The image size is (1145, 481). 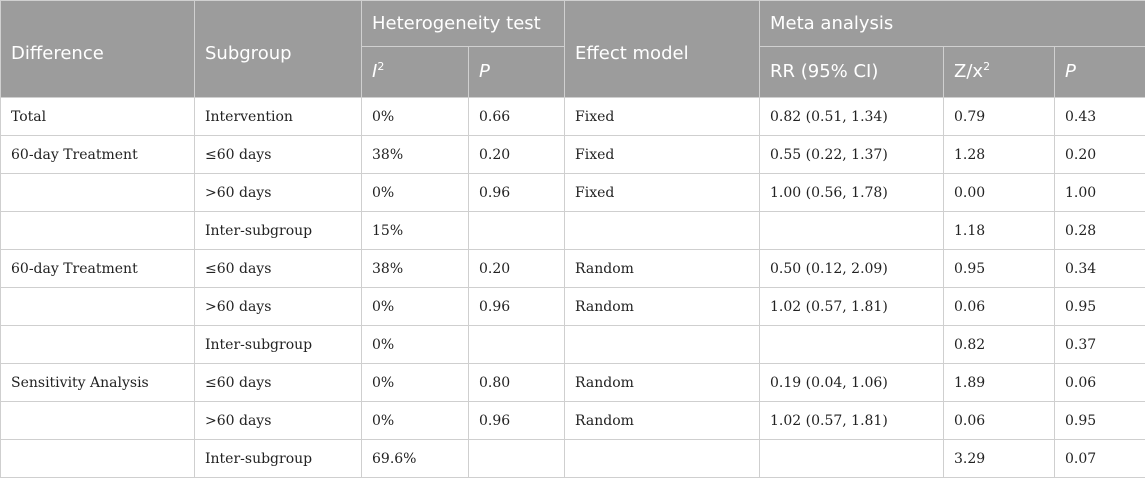 What do you see at coordinates (1099, 382) in the screenshot?
I see `cell-p2: 0.06` at bounding box center [1099, 382].